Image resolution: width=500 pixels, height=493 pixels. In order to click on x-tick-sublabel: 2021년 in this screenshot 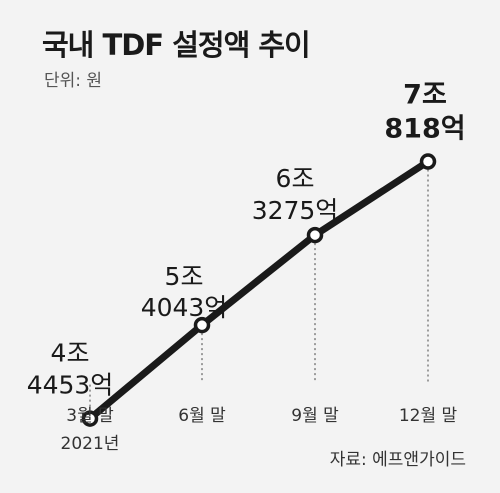, I will do `click(90, 444)`.